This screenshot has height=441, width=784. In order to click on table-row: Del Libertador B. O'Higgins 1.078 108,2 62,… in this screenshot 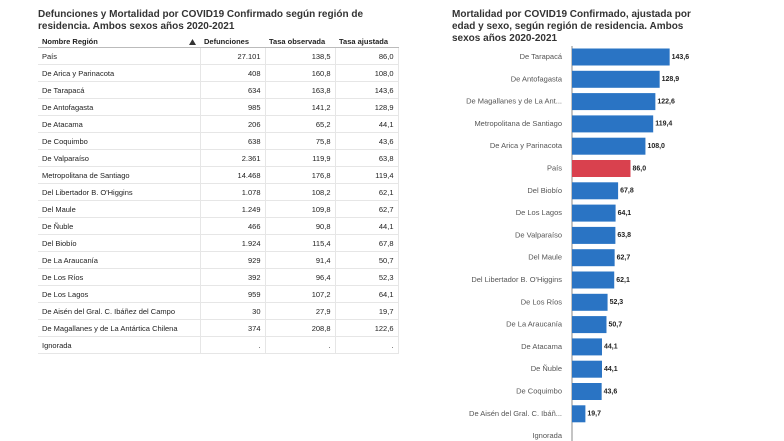, I will do `click(218, 192)`.